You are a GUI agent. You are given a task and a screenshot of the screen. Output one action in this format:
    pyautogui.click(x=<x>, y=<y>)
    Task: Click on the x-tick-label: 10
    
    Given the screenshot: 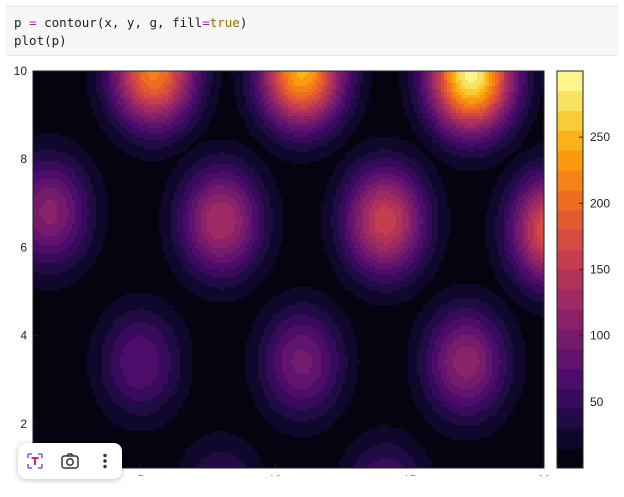 What is the action you would take?
    pyautogui.click(x=275, y=474)
    